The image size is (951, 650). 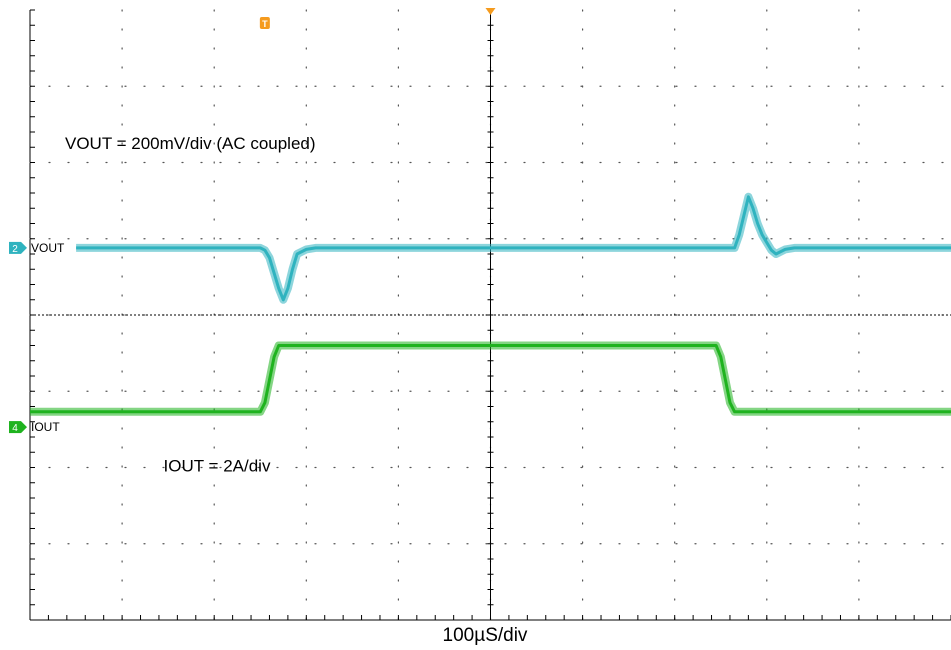 I want to click on iout-channel-tag, so click(x=15, y=427).